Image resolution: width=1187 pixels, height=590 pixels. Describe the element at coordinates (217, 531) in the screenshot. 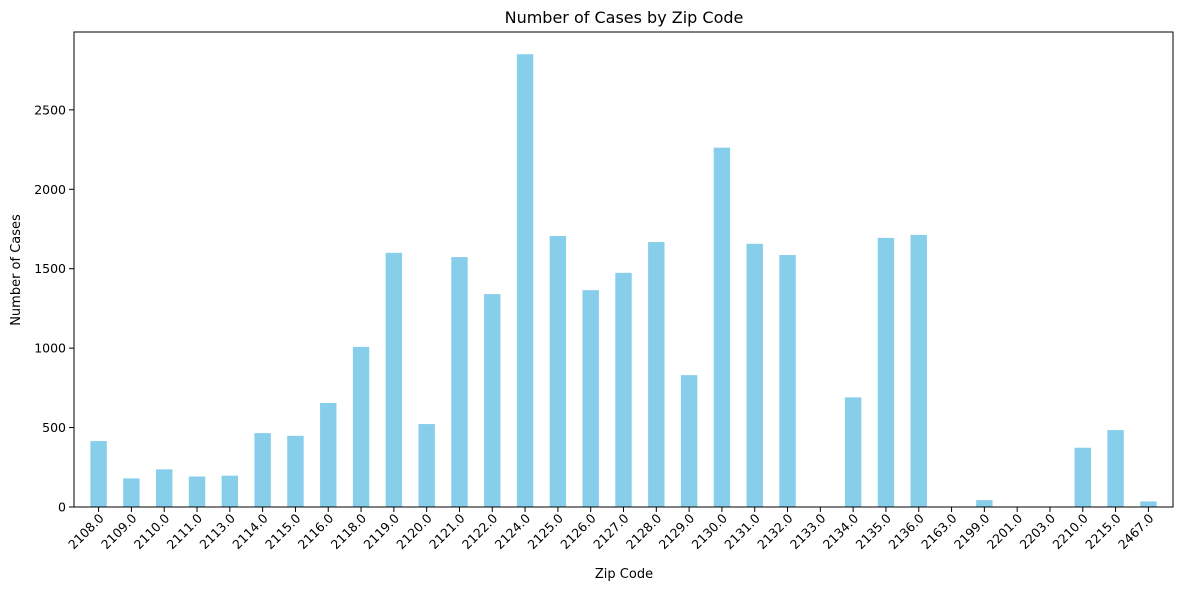

I see `x-tick-label-2113.0: 2113.0` at that location.